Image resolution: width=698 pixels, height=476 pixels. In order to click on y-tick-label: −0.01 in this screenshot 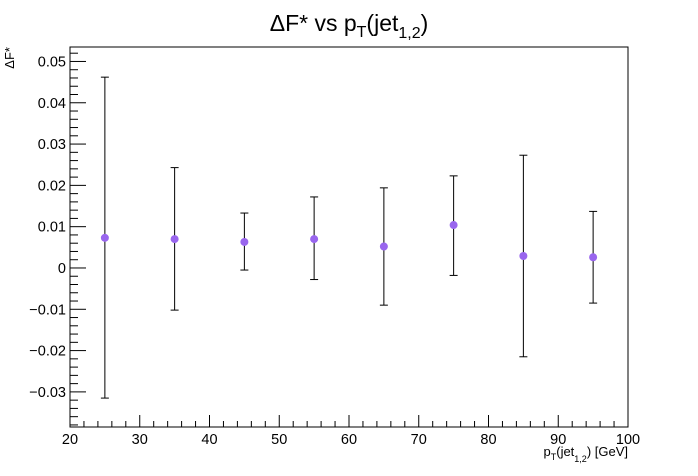, I will do `click(47, 310)`.